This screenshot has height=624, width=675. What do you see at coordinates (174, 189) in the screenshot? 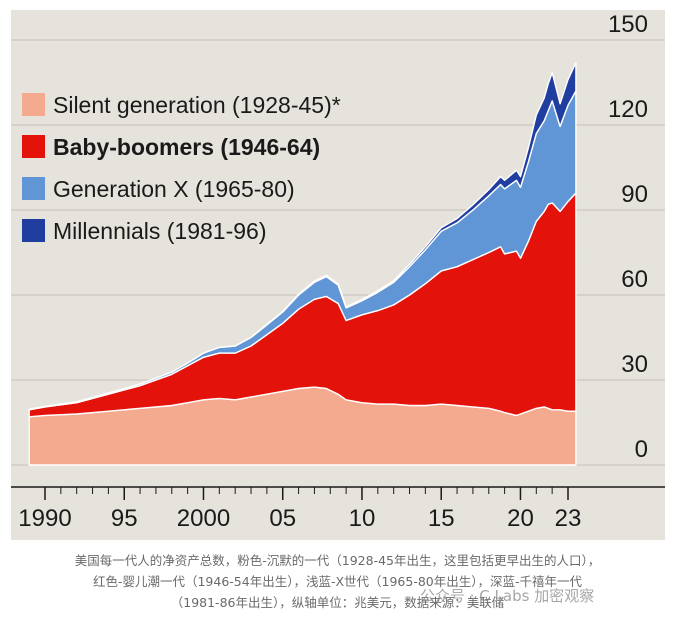
I see `legend-label-genx: Generation X (1965-80)` at bounding box center [174, 189].